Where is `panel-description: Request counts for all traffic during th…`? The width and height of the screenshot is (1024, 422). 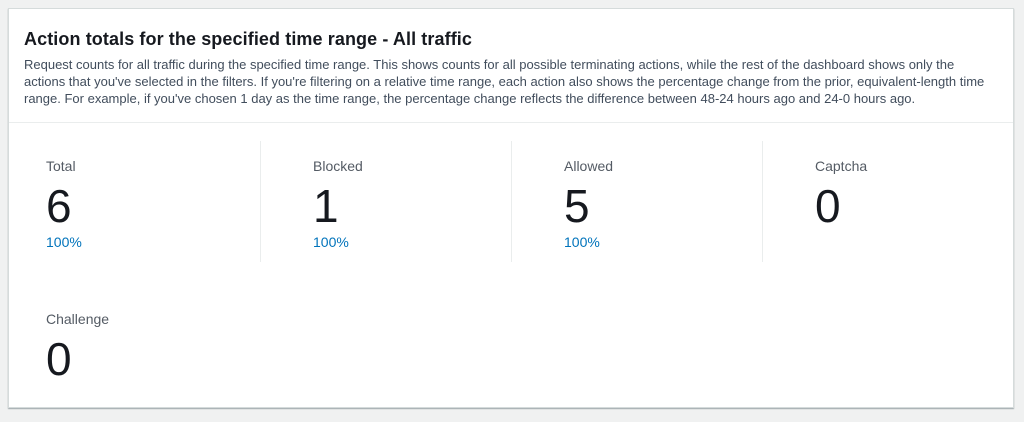
panel-description: Request counts for all traffic during th… is located at coordinates (504, 81).